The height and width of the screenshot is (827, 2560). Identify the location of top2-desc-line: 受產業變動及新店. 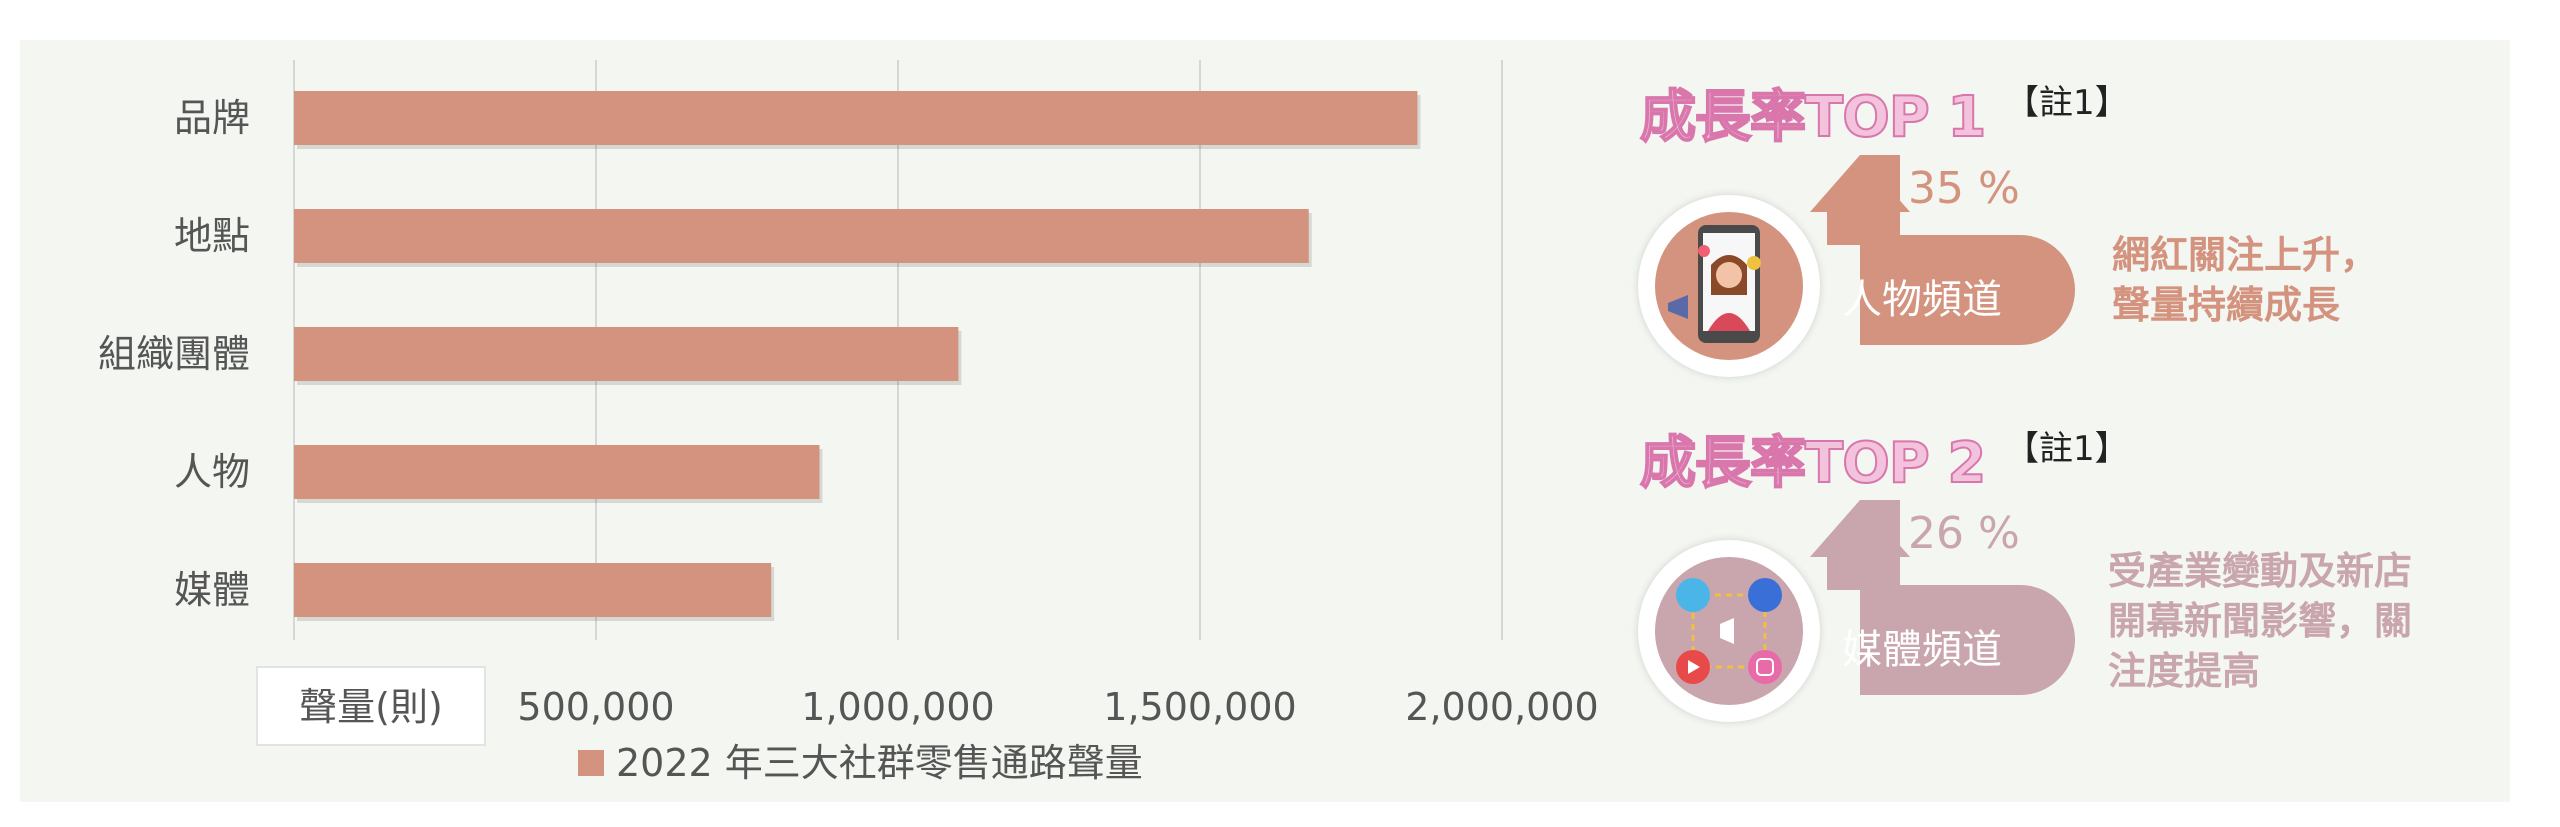
(2260, 571).